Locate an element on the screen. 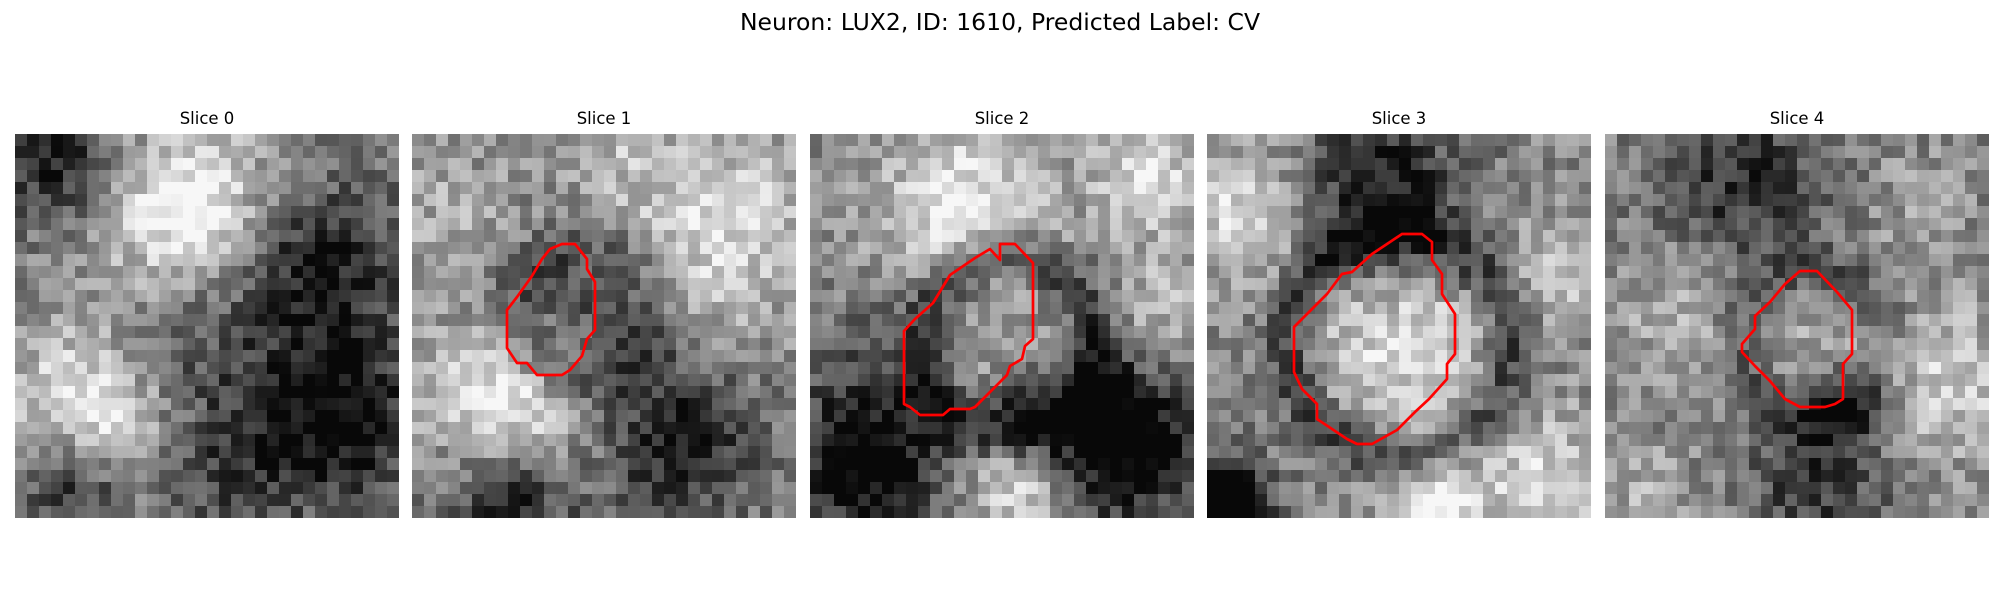  slice-panel-0: Slice 0 is located at coordinates (207, 314).